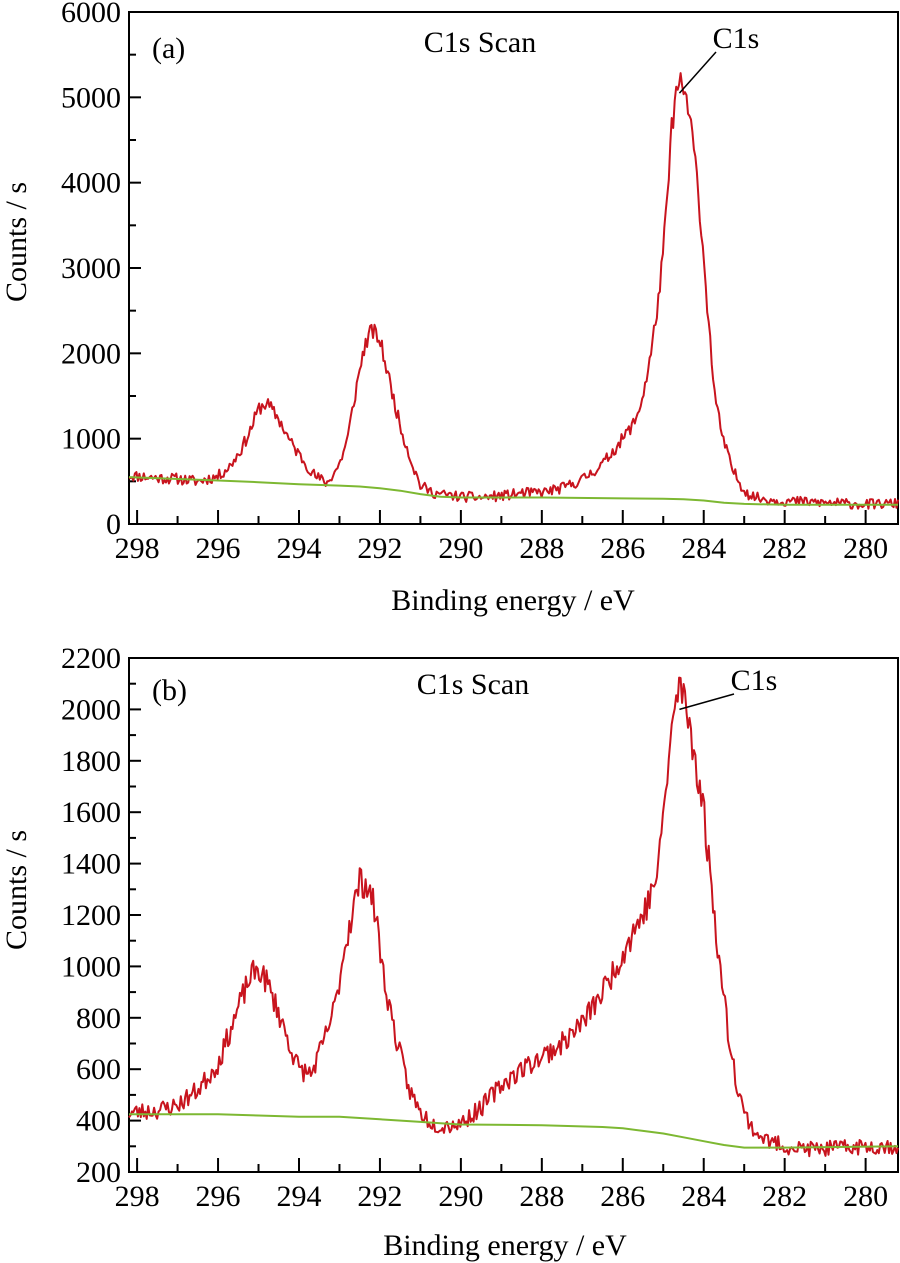  Describe the element at coordinates (91, 761) in the screenshot. I see `y-tick-label: 1800` at that location.